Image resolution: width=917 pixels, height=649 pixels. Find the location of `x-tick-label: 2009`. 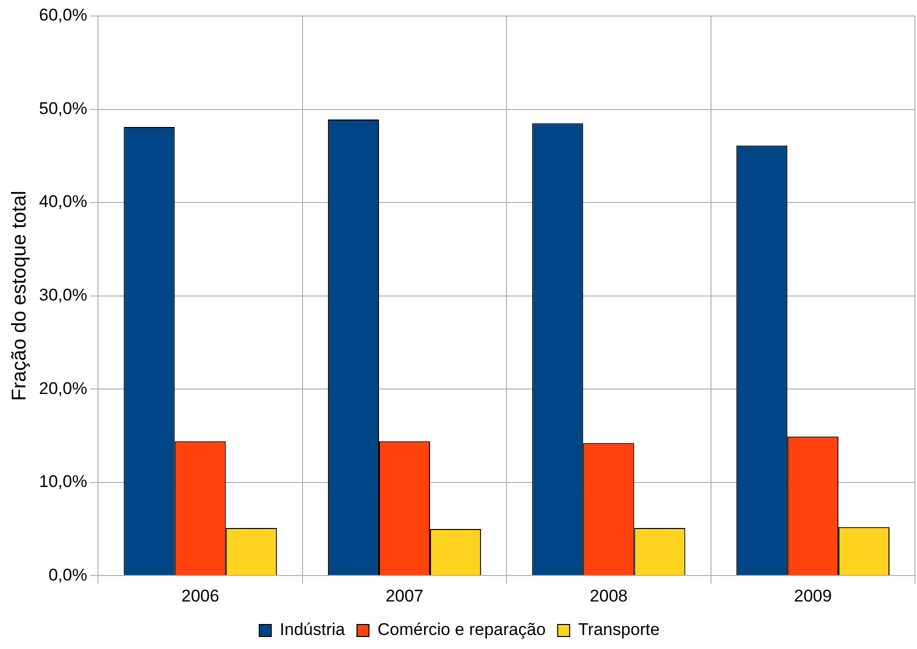

x-tick-label: 2009 is located at coordinates (813, 596).